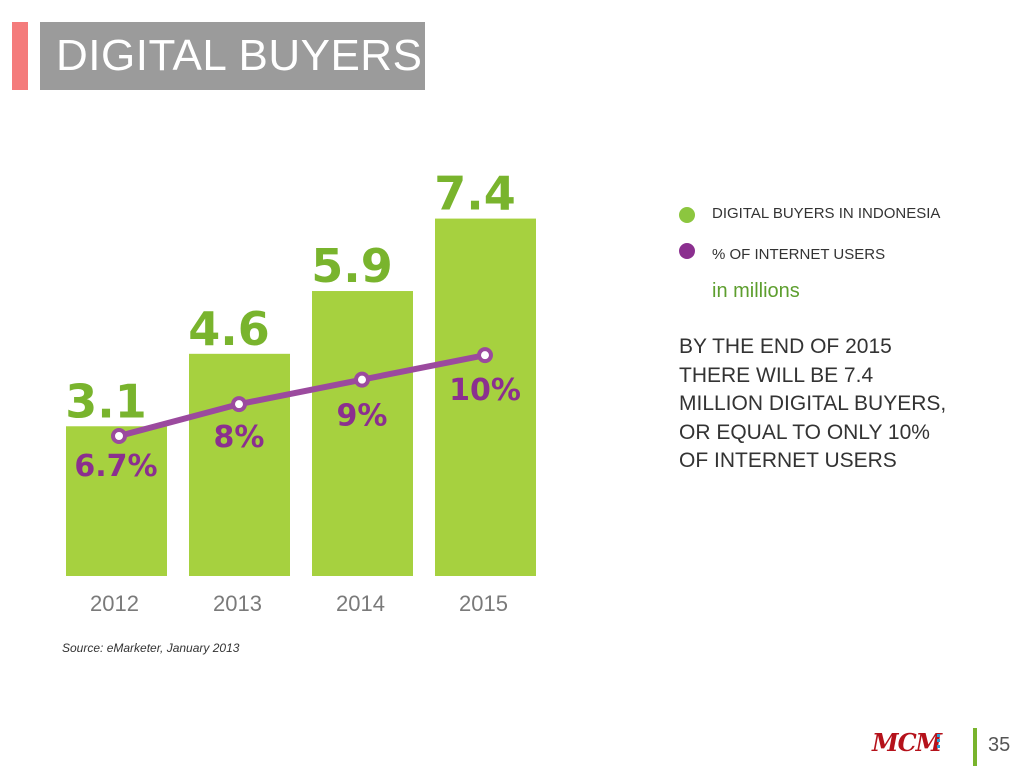  What do you see at coordinates (687, 251) in the screenshot?
I see `legend-dot-internet-users` at bounding box center [687, 251].